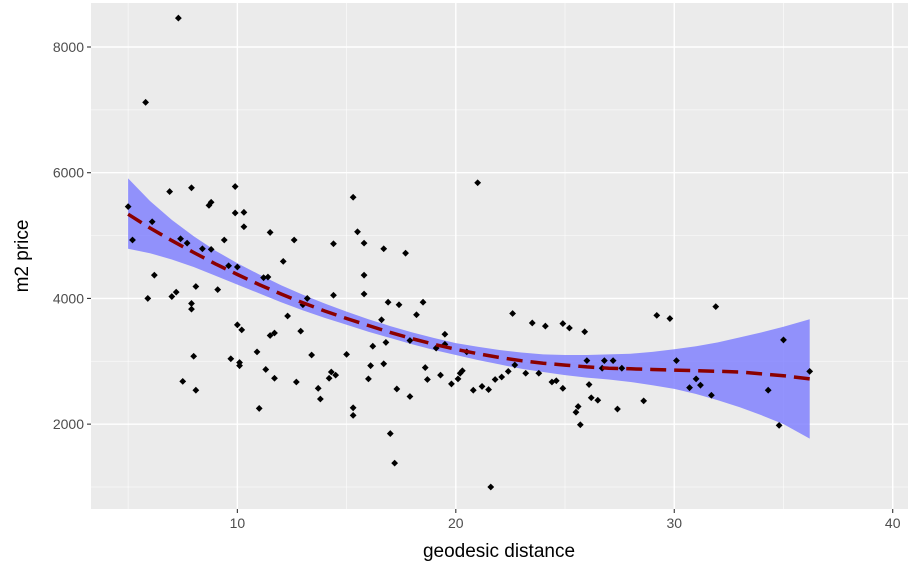 The image size is (915, 569). I want to click on x-tick-label: 30, so click(674, 523).